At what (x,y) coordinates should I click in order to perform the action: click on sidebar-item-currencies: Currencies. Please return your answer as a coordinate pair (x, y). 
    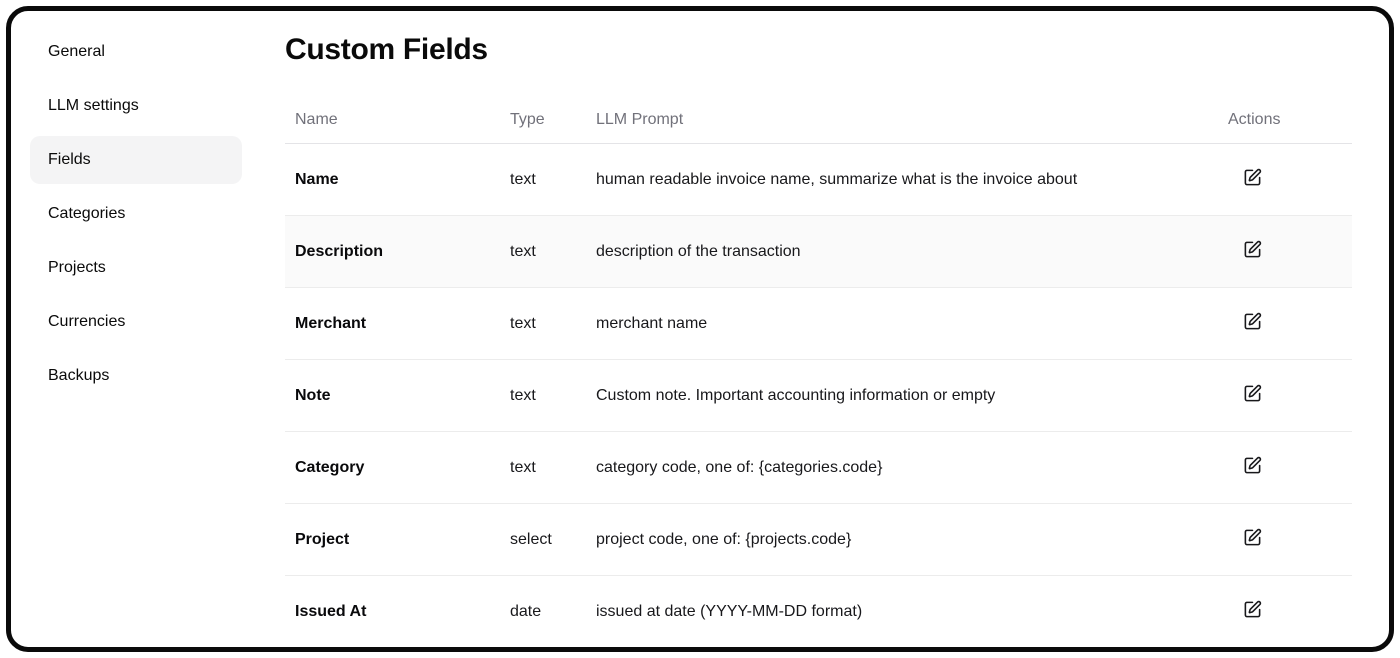
    Looking at the image, I should click on (136, 322).